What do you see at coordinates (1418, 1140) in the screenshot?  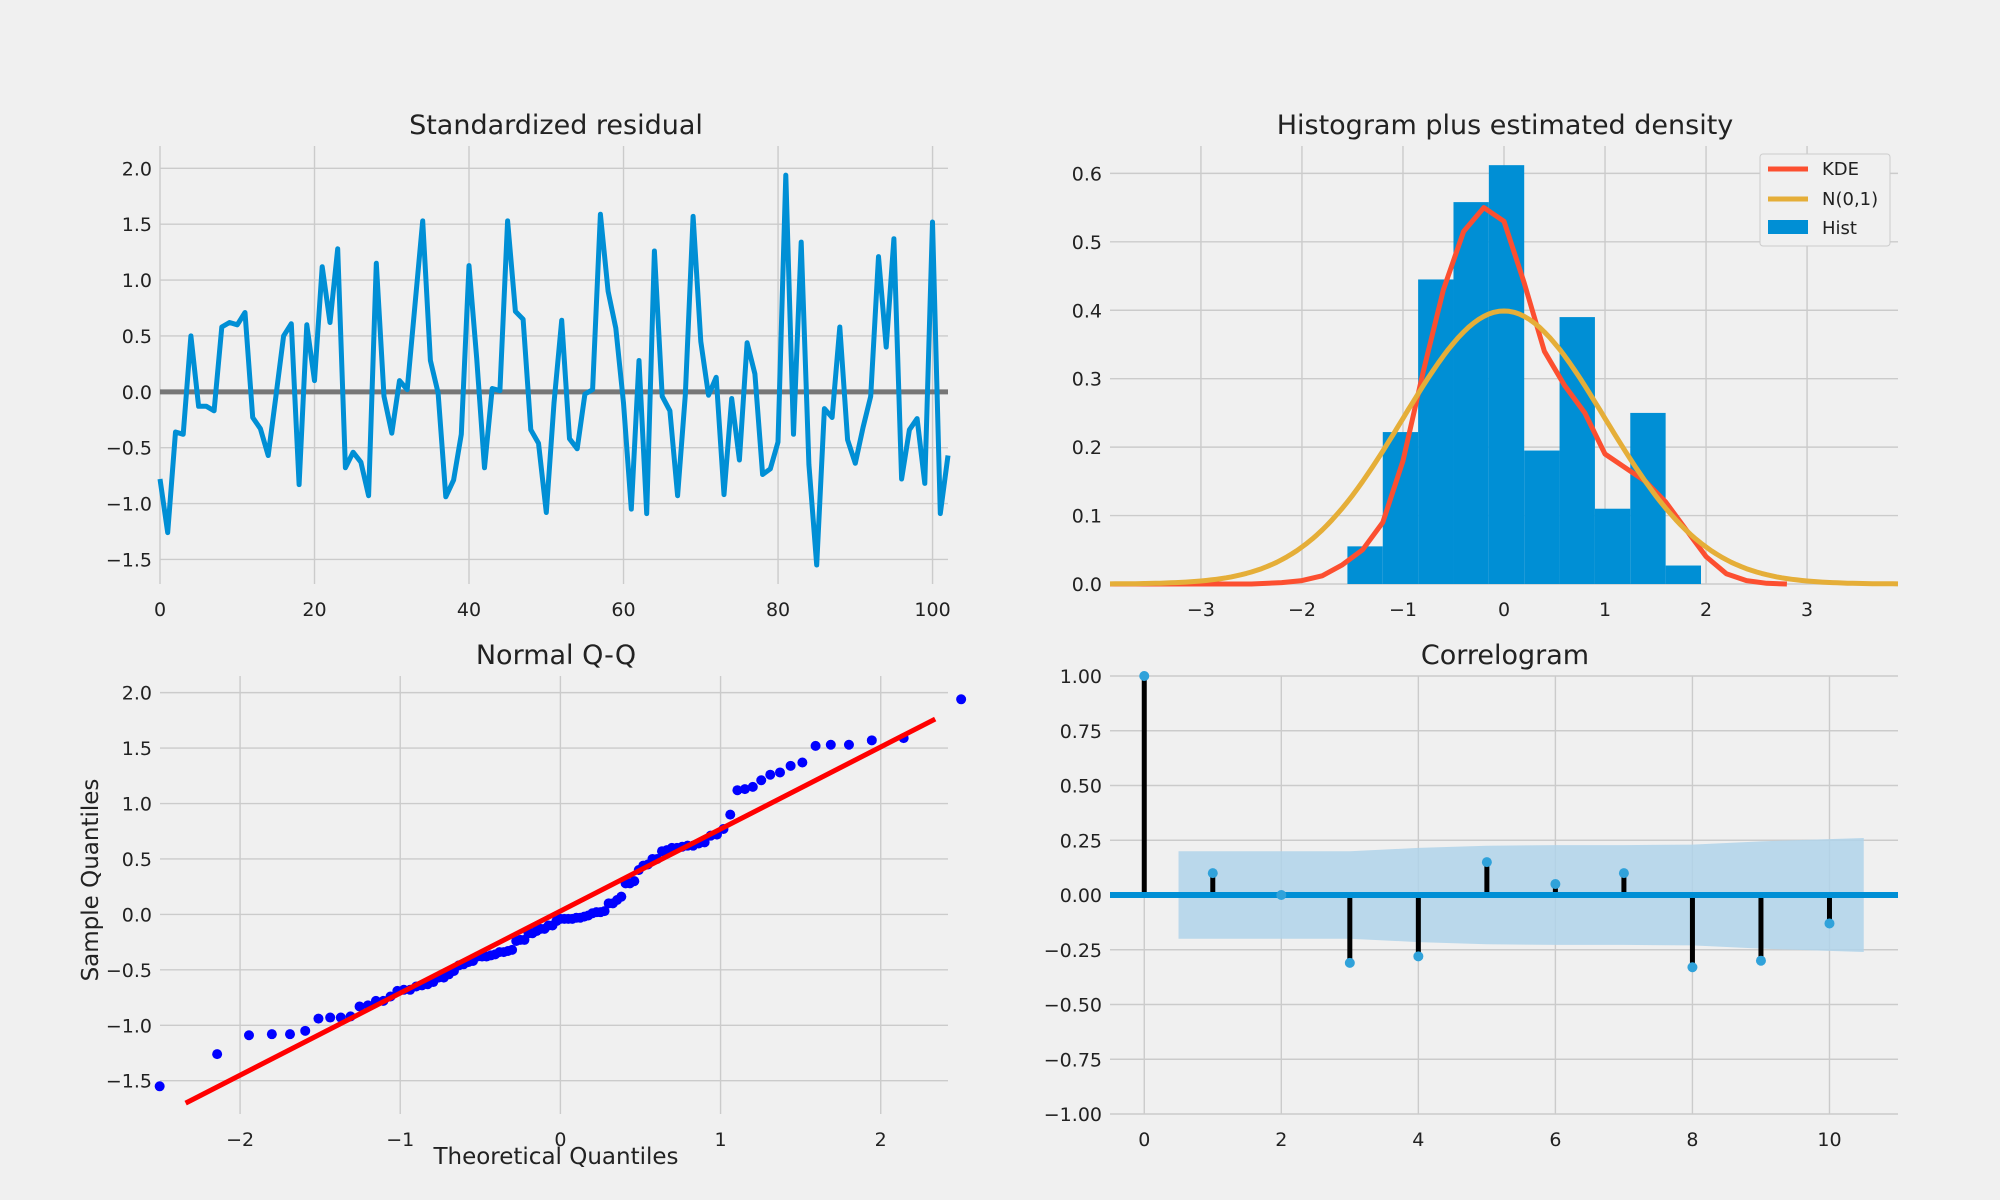 I see `x-tick-label: 4` at bounding box center [1418, 1140].